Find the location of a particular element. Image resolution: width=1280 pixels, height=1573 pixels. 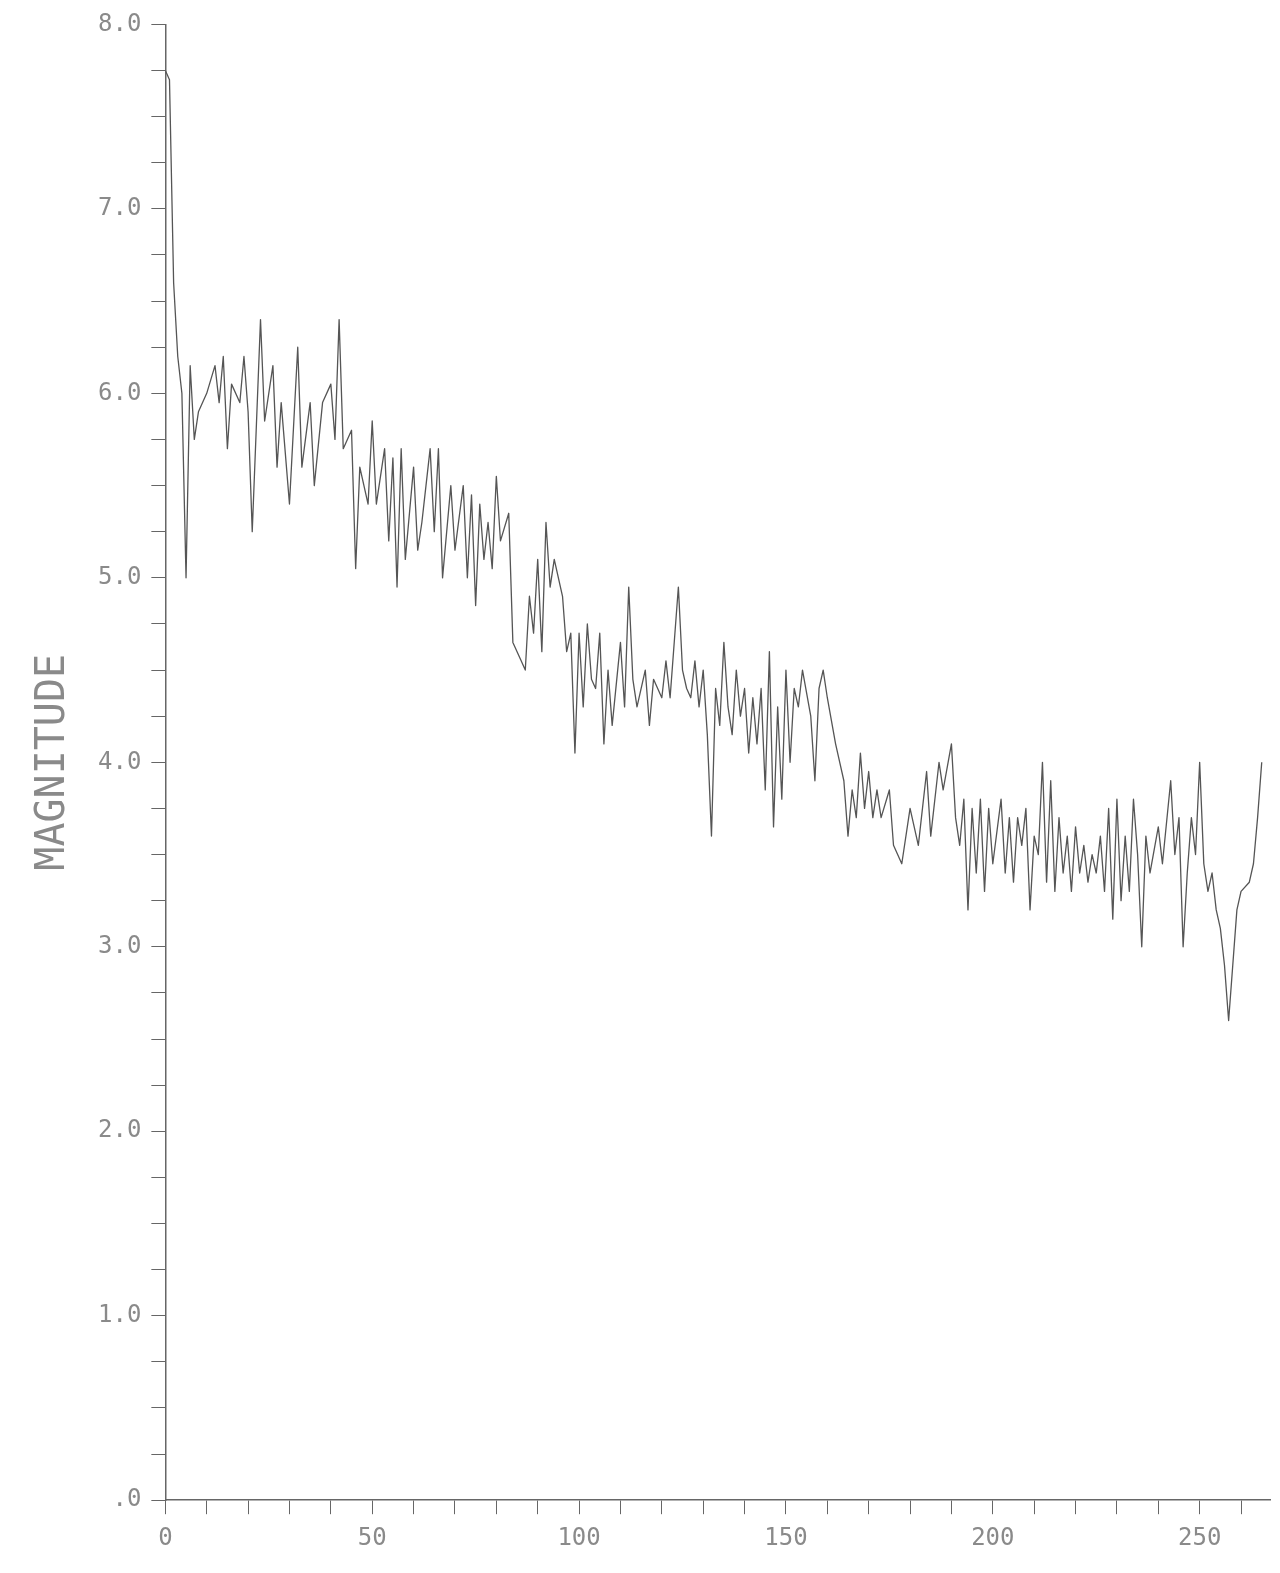

y-axis-title: MAGNITUDE is located at coordinates (50, 762).